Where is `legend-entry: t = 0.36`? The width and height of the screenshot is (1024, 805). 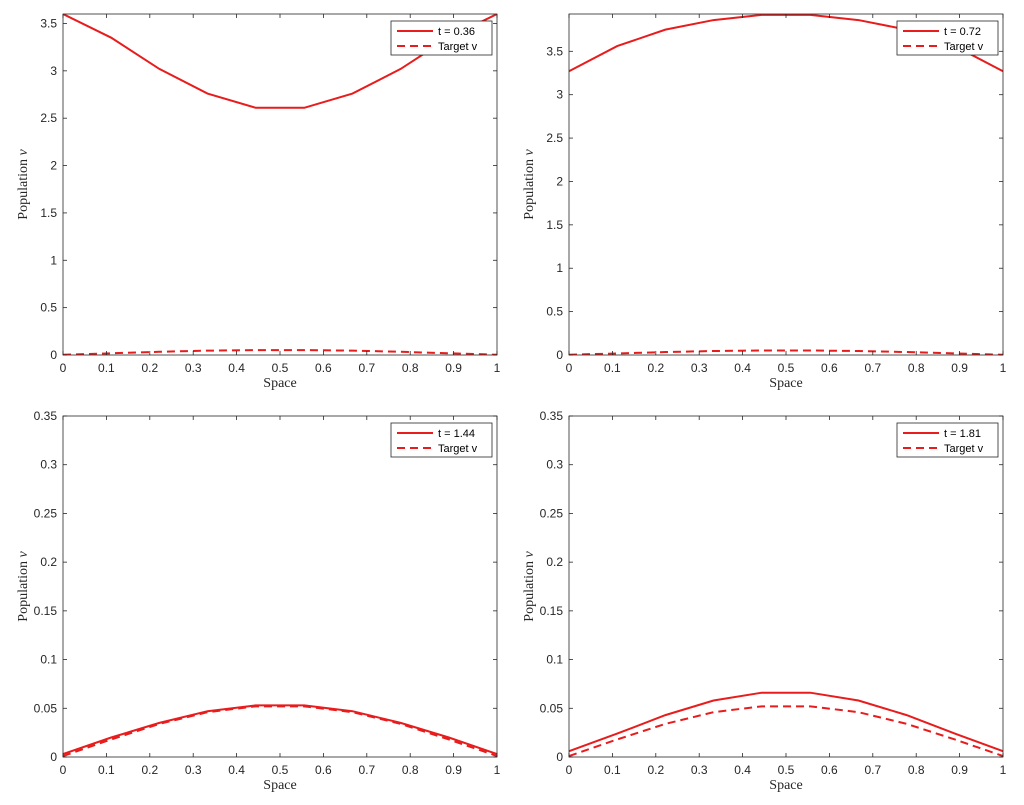 legend-entry: t = 0.36 is located at coordinates (456, 32).